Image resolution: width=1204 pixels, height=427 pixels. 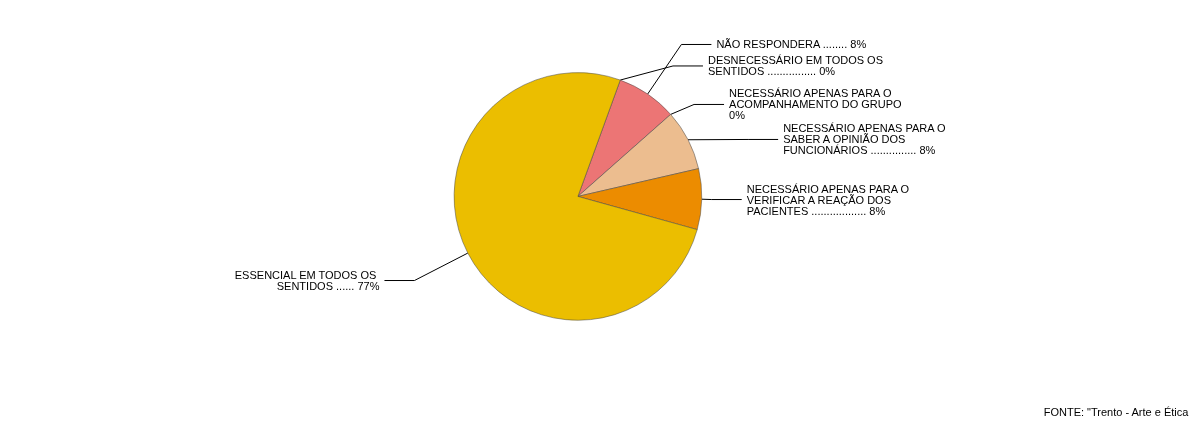 I want to click on slice-label: NECESSÁRIO APENAS PARA O SABER A OPINIÃO DOS FUNCIONÁRIOS ............... 8%, so click(x=866, y=139).